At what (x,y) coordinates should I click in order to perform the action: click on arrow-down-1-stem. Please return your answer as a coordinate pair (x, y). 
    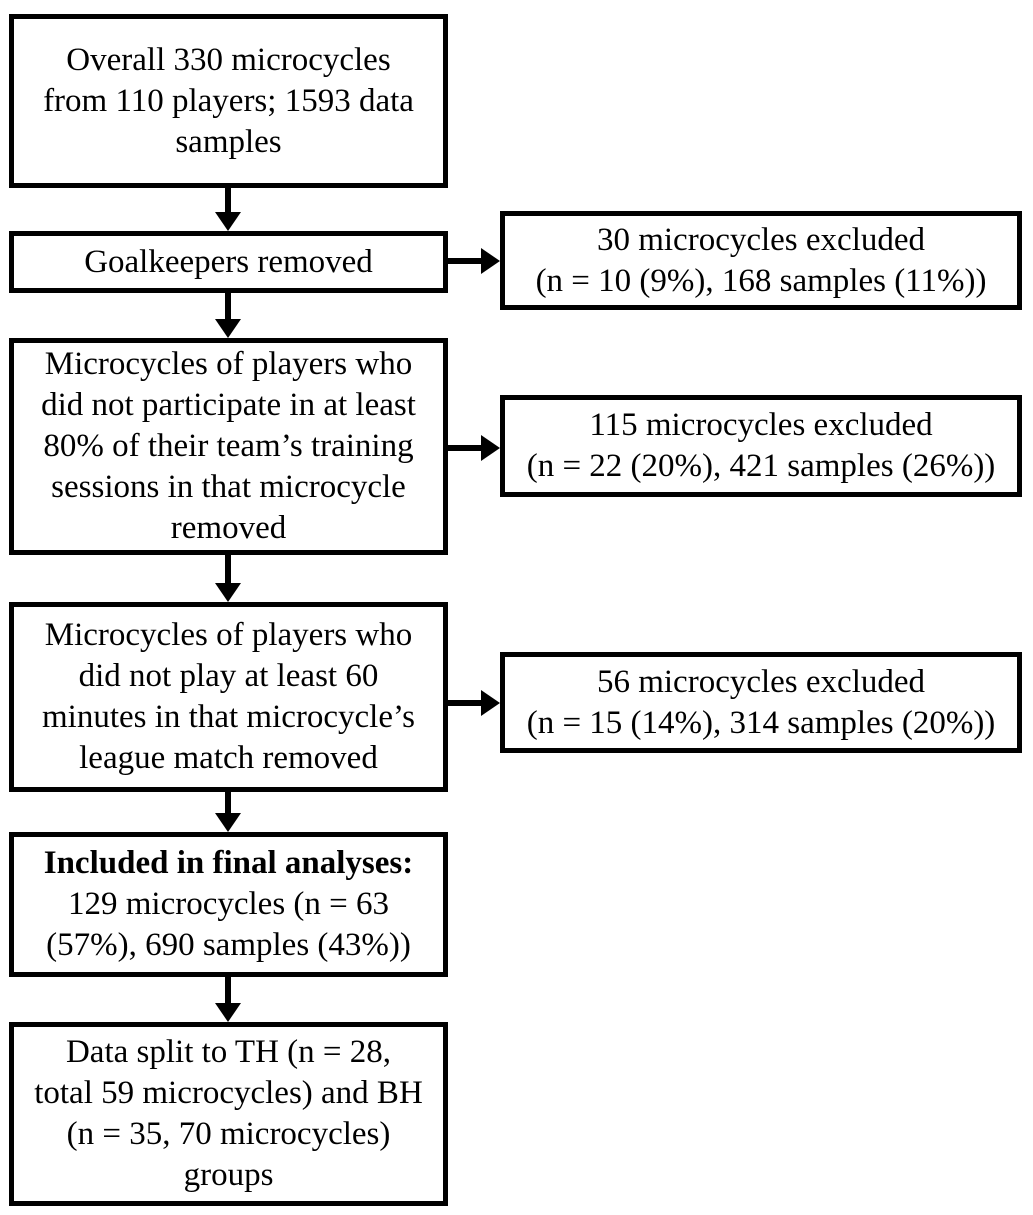
    Looking at the image, I should click on (228, 199).